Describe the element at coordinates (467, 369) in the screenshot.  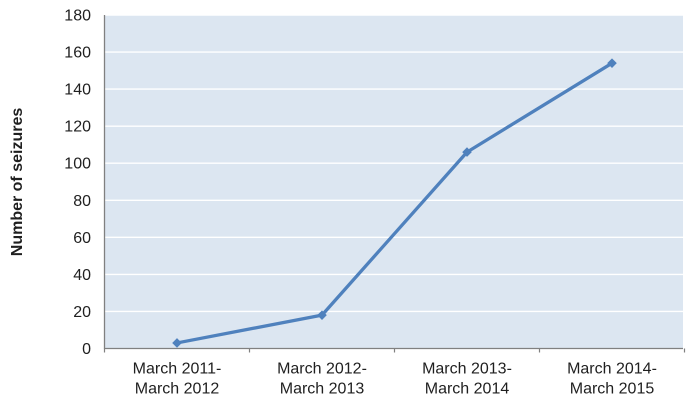
I see `x-category-label-line: March 2013-` at that location.